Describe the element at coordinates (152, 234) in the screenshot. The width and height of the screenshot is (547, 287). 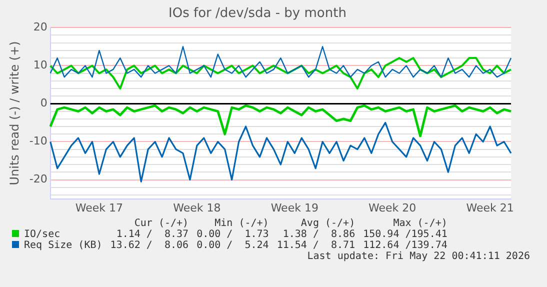
I see `text: 1.14 / 8.37` at that location.